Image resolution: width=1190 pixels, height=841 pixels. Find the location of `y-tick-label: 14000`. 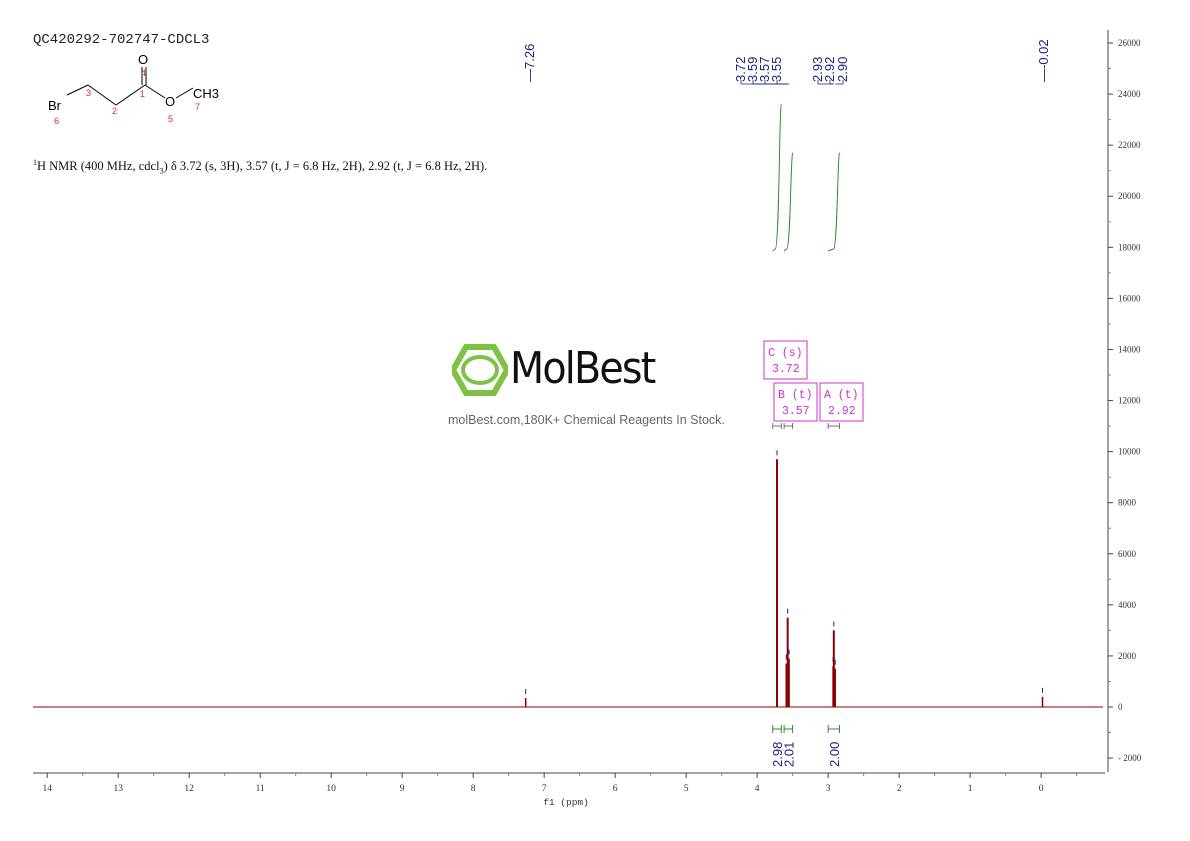

y-tick-label: 14000 is located at coordinates (1129, 349).